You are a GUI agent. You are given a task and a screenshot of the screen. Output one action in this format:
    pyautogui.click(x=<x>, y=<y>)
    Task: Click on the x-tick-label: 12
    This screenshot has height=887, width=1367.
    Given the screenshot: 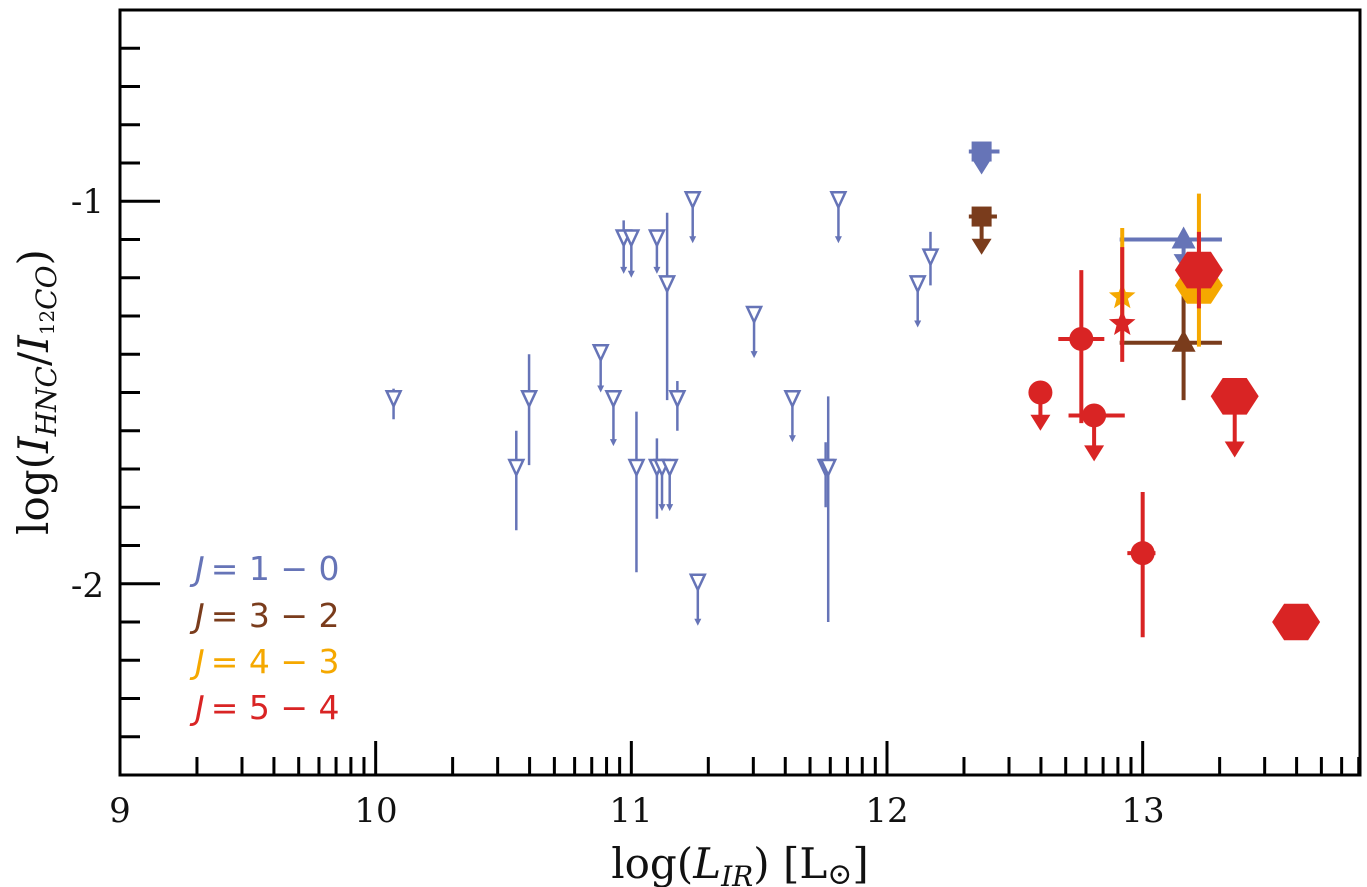 What is the action you would take?
    pyautogui.click(x=886, y=811)
    